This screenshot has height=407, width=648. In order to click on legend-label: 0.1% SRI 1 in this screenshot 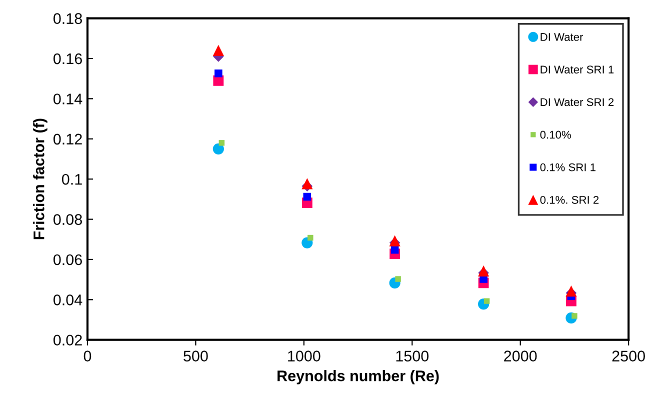, I will do `click(568, 167)`.